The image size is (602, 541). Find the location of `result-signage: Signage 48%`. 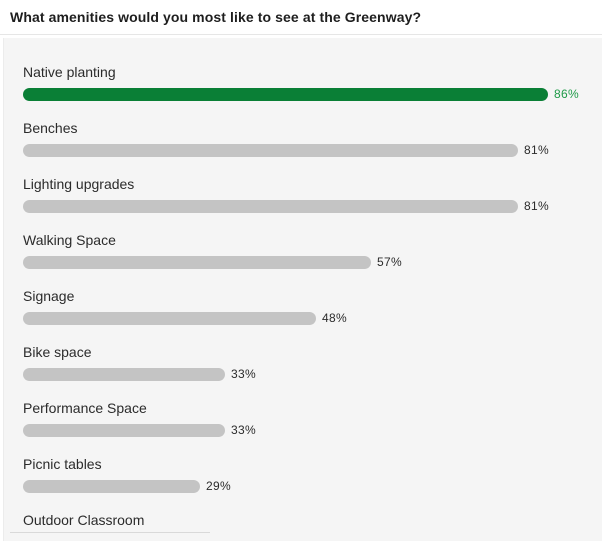

result-signage: Signage 48% is located at coordinates (308, 313).